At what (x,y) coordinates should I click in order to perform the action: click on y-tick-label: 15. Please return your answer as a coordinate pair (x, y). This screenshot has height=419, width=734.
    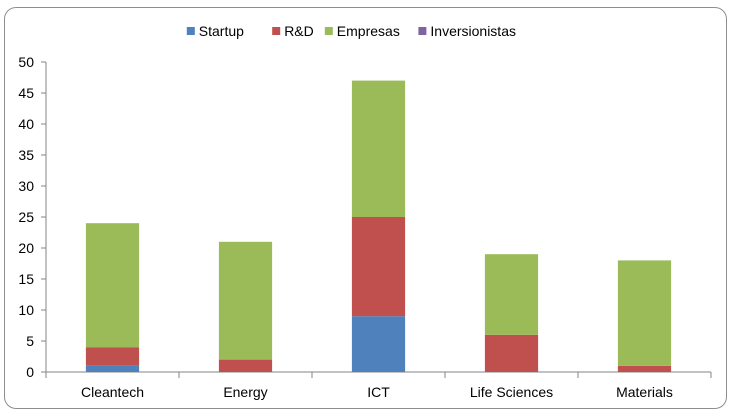
    Looking at the image, I should click on (26, 279).